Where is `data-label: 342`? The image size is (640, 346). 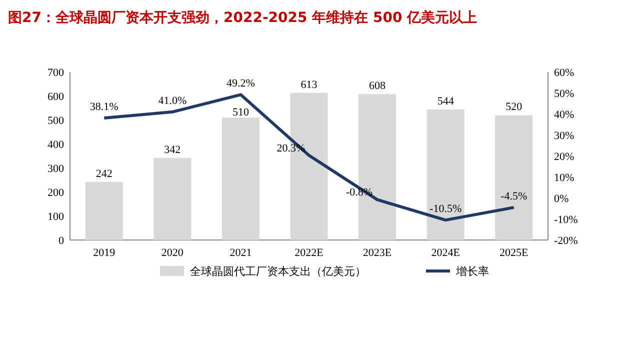
data-label: 342 is located at coordinates (172, 150).